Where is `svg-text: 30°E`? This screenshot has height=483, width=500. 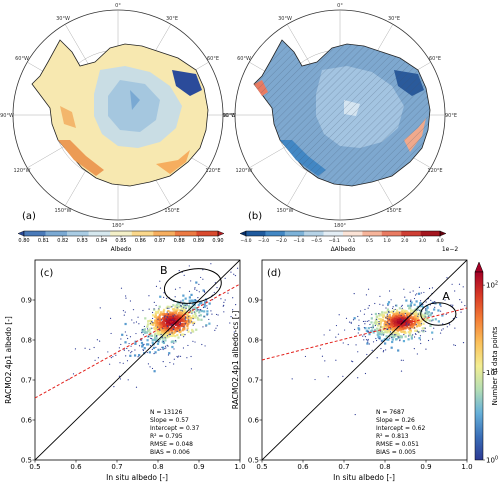
svg-text: 30°E is located at coordinates (394, 19).